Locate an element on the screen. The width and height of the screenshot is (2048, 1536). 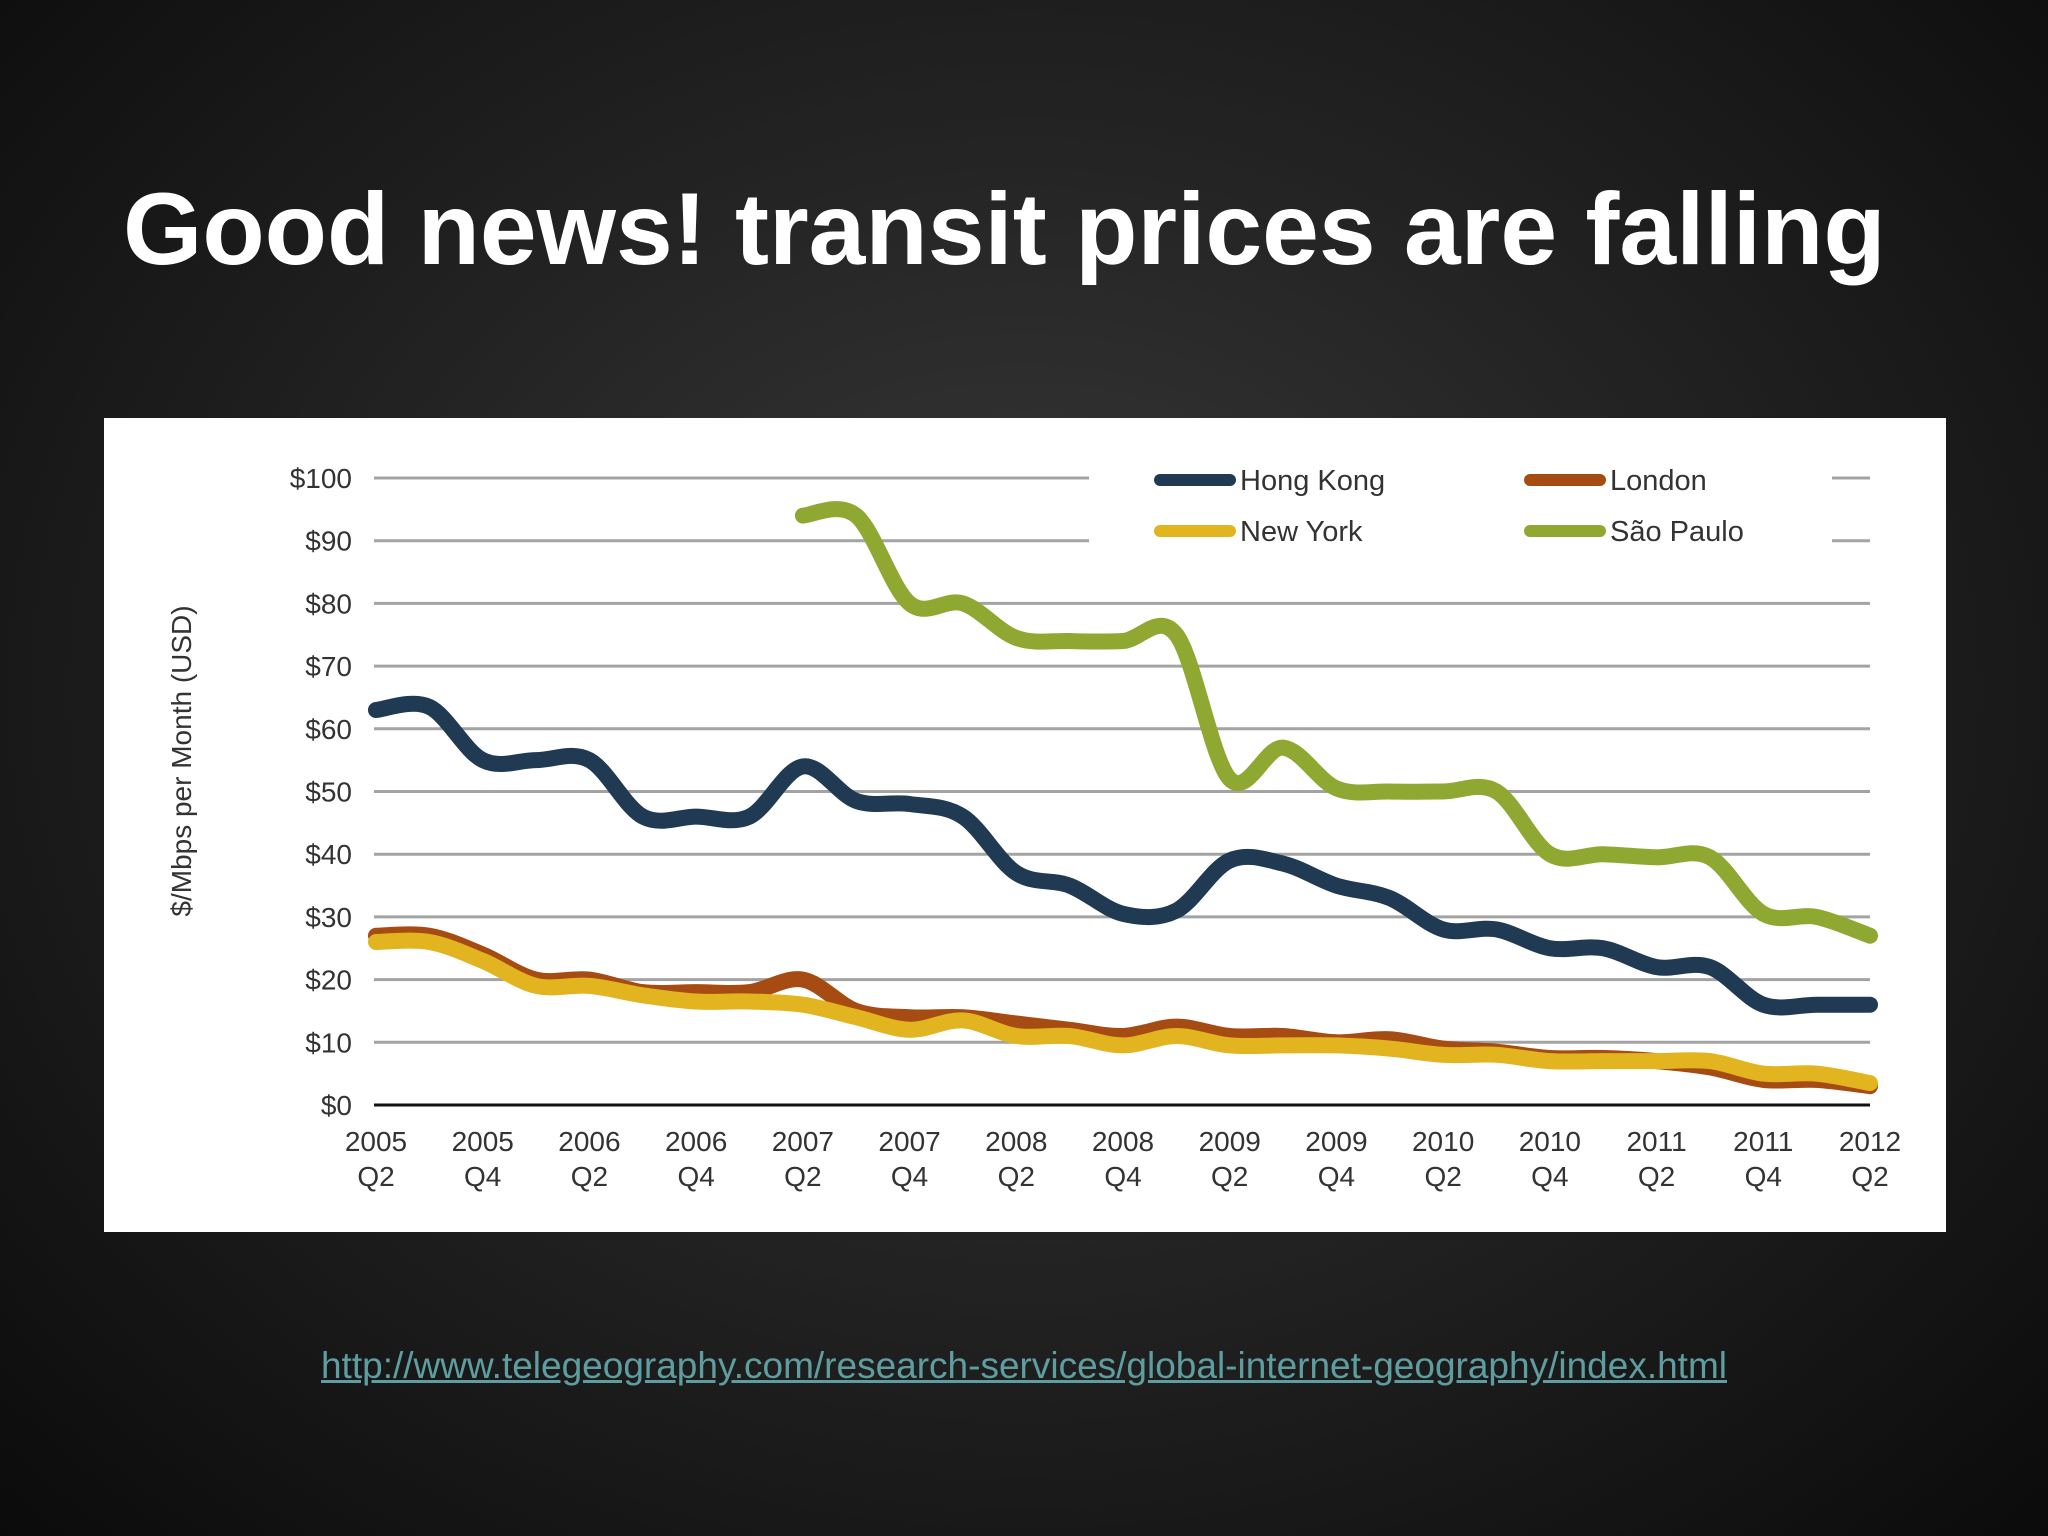
y-tick-label: $50 is located at coordinates (328, 792).